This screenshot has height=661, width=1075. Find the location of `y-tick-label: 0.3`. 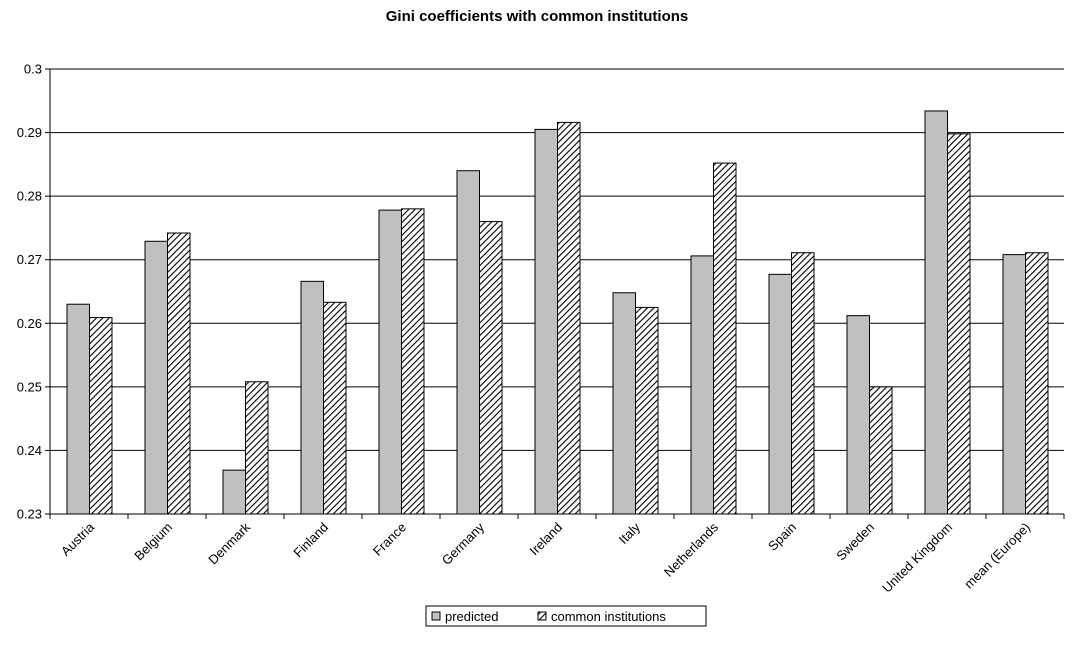

y-tick-label: 0.3 is located at coordinates (33, 69).